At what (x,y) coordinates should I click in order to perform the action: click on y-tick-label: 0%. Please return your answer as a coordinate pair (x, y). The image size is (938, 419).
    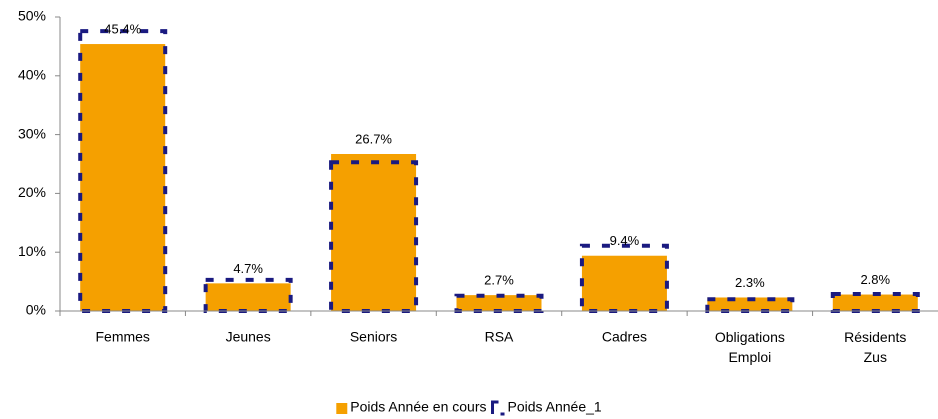
    Looking at the image, I should click on (36, 310).